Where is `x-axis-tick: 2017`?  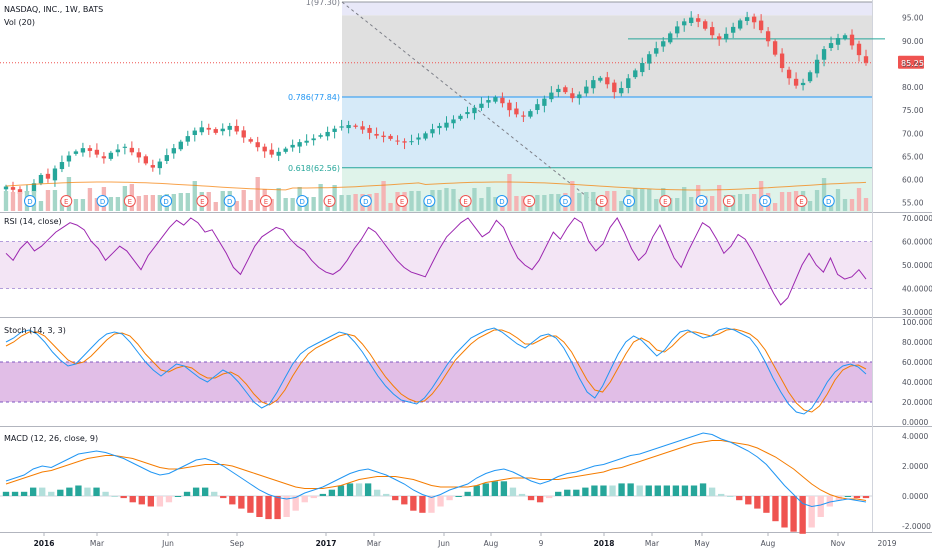 x-axis-tick: 2017 is located at coordinates (326, 543).